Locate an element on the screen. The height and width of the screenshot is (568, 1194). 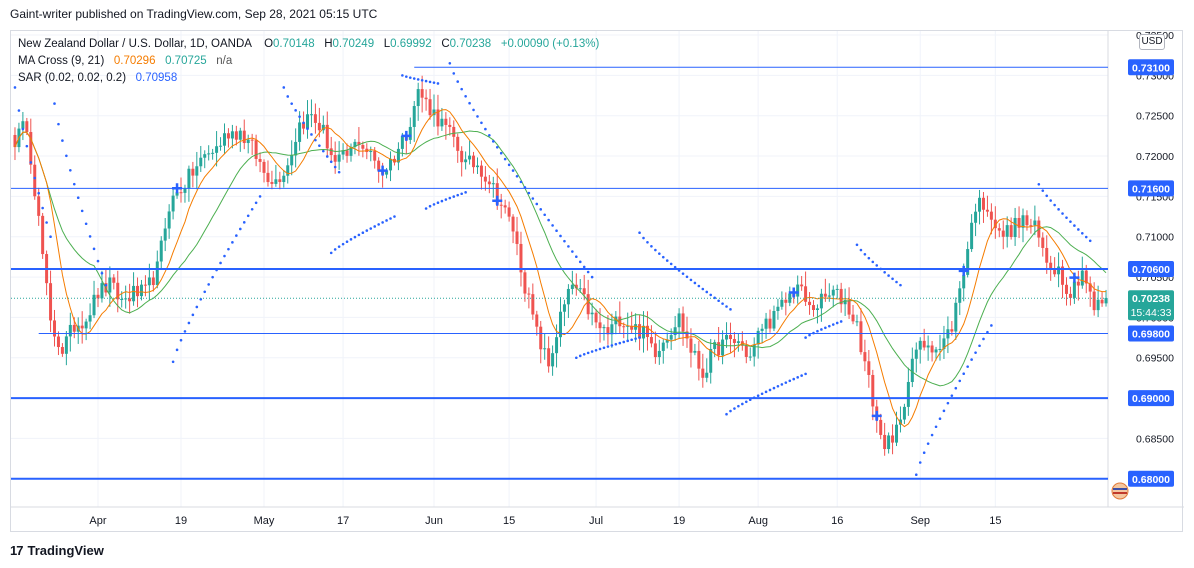
currency-flag-icon is located at coordinates (1120, 491).